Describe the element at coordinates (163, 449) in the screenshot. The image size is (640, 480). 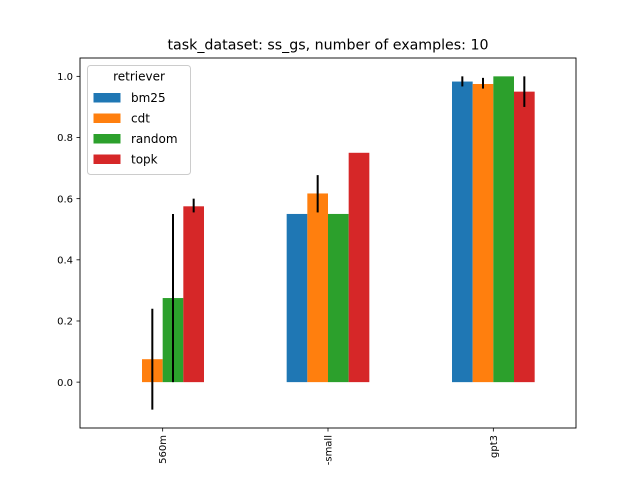
I see `x-tick-label: 560m` at that location.